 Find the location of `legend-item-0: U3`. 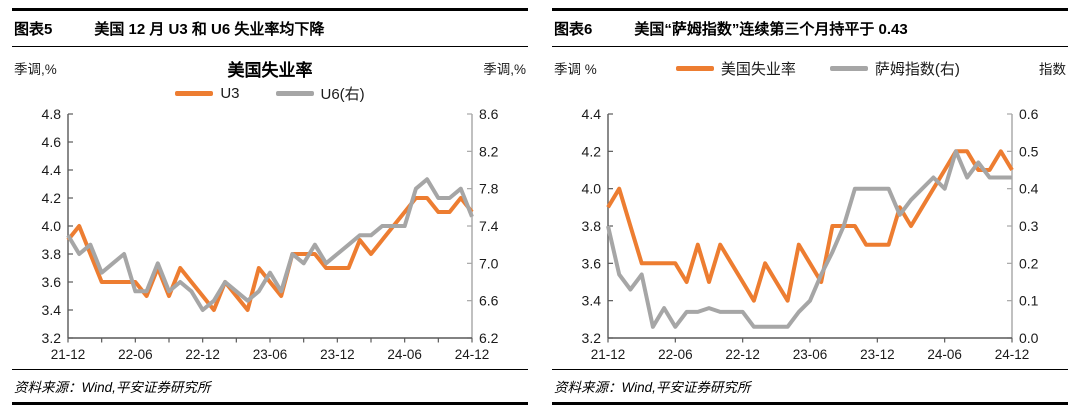

legend-item-0: U3 is located at coordinates (207, 93).